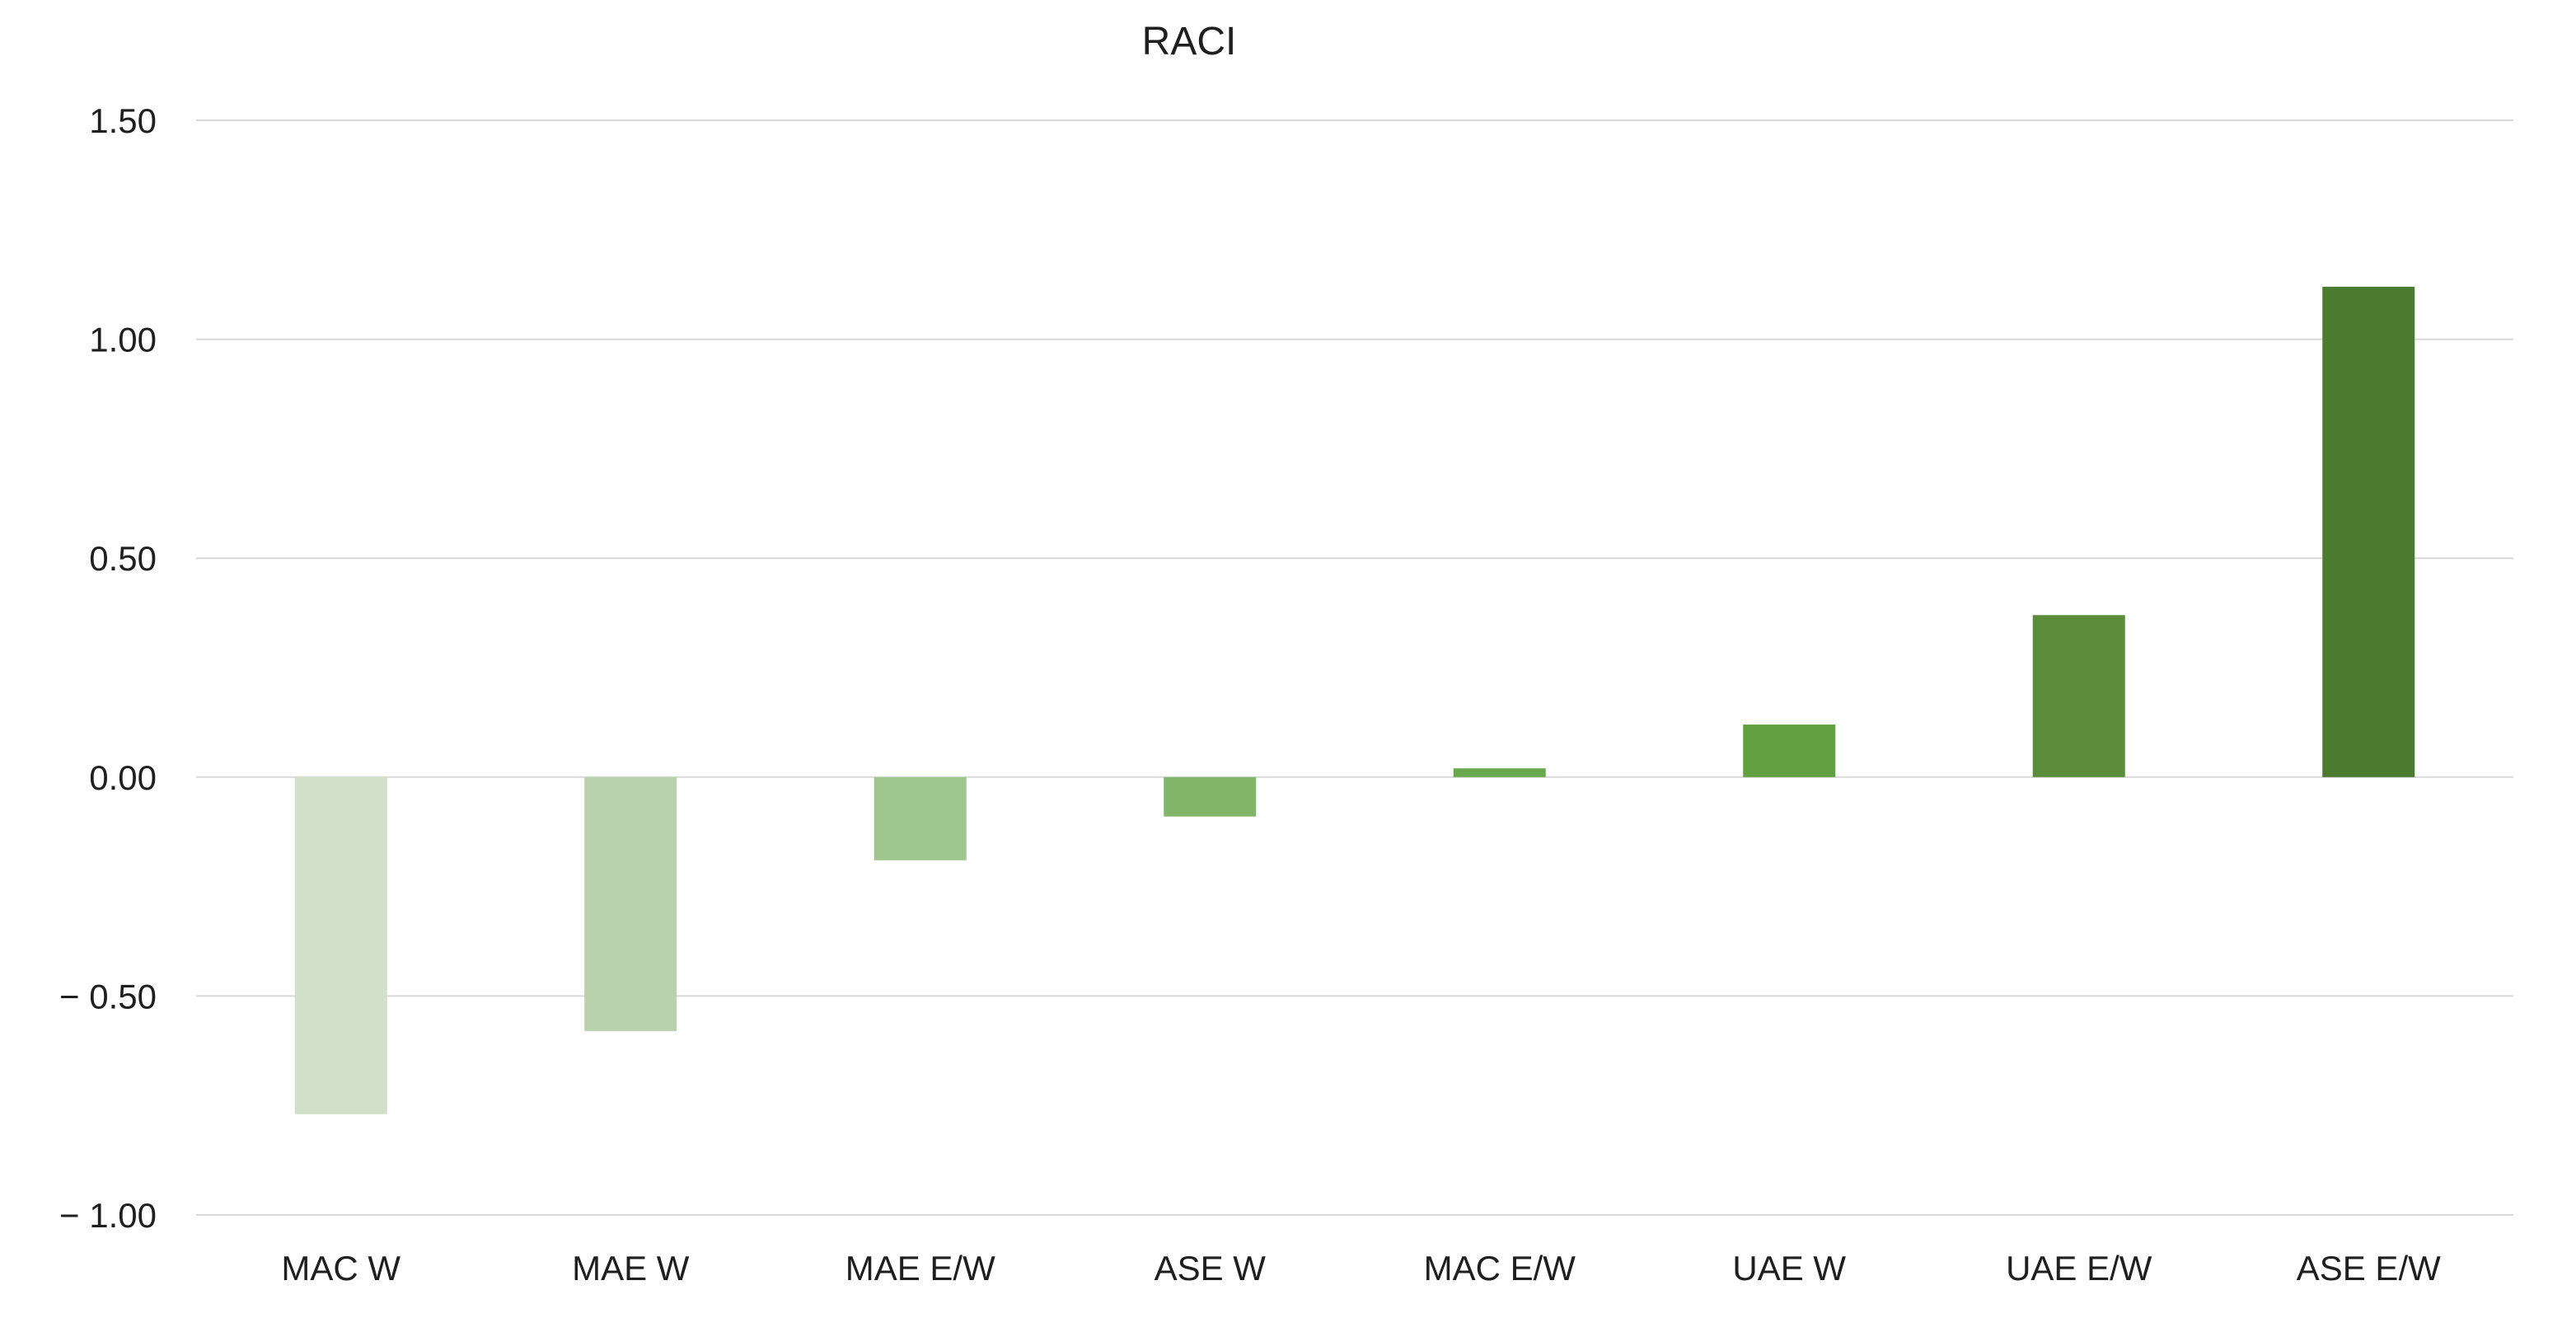 This screenshot has height=1318, width=2576. What do you see at coordinates (920, 818) in the screenshot?
I see `bar-mae-e-w` at bounding box center [920, 818].